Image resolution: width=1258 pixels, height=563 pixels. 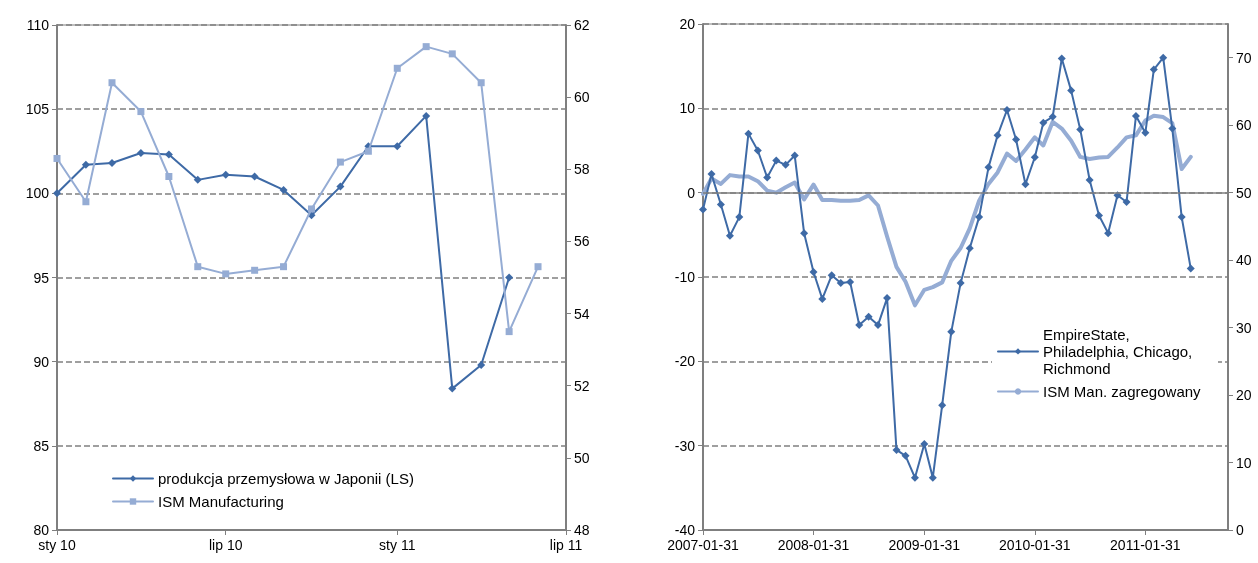 What do you see at coordinates (37, 109) in the screenshot?
I see `y-tick-label: 105` at bounding box center [37, 109].